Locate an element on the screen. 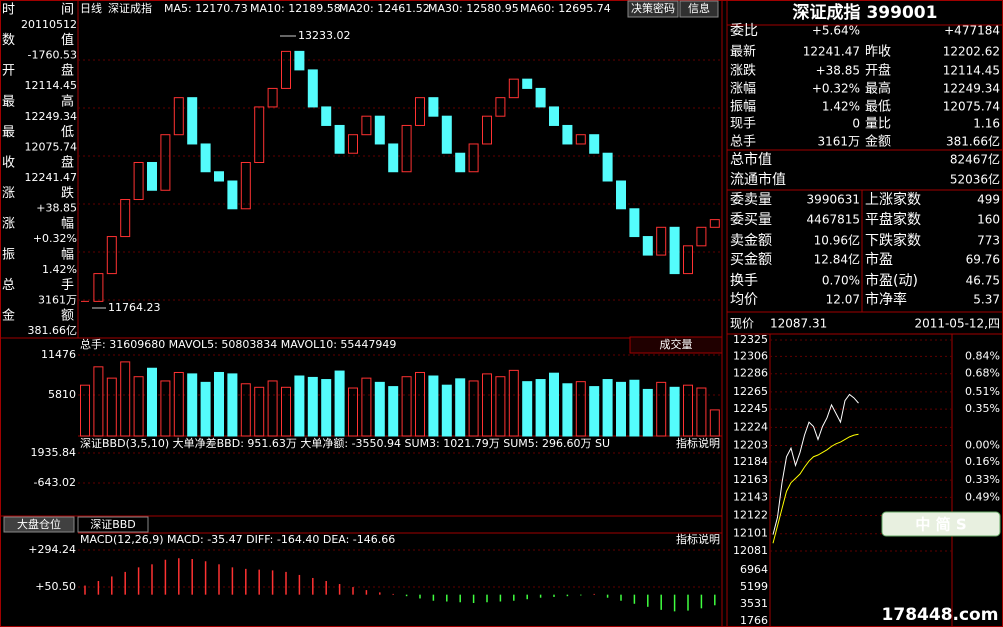  left-label: 时间 is located at coordinates (38, 10).